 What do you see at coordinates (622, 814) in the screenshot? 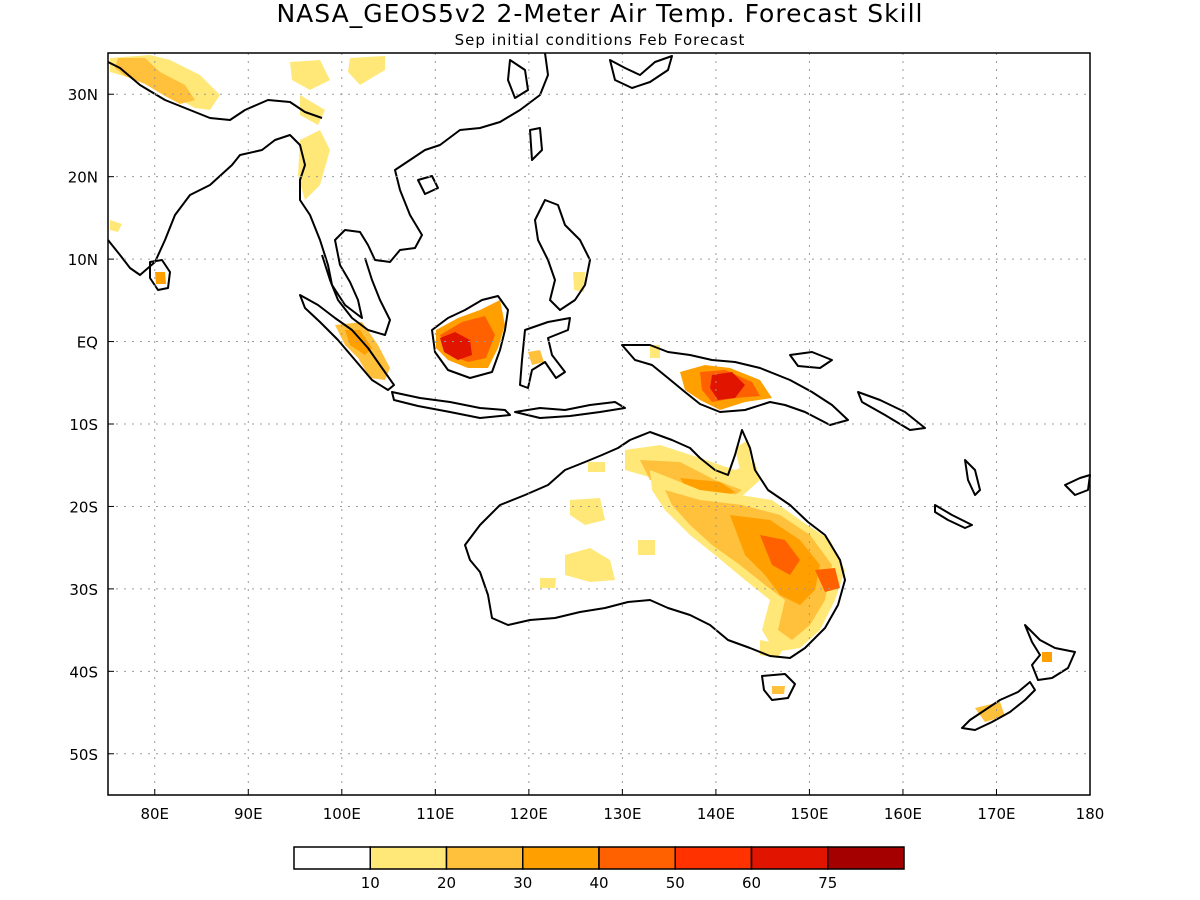
I see `lon-tick-label: 130E` at bounding box center [622, 814].